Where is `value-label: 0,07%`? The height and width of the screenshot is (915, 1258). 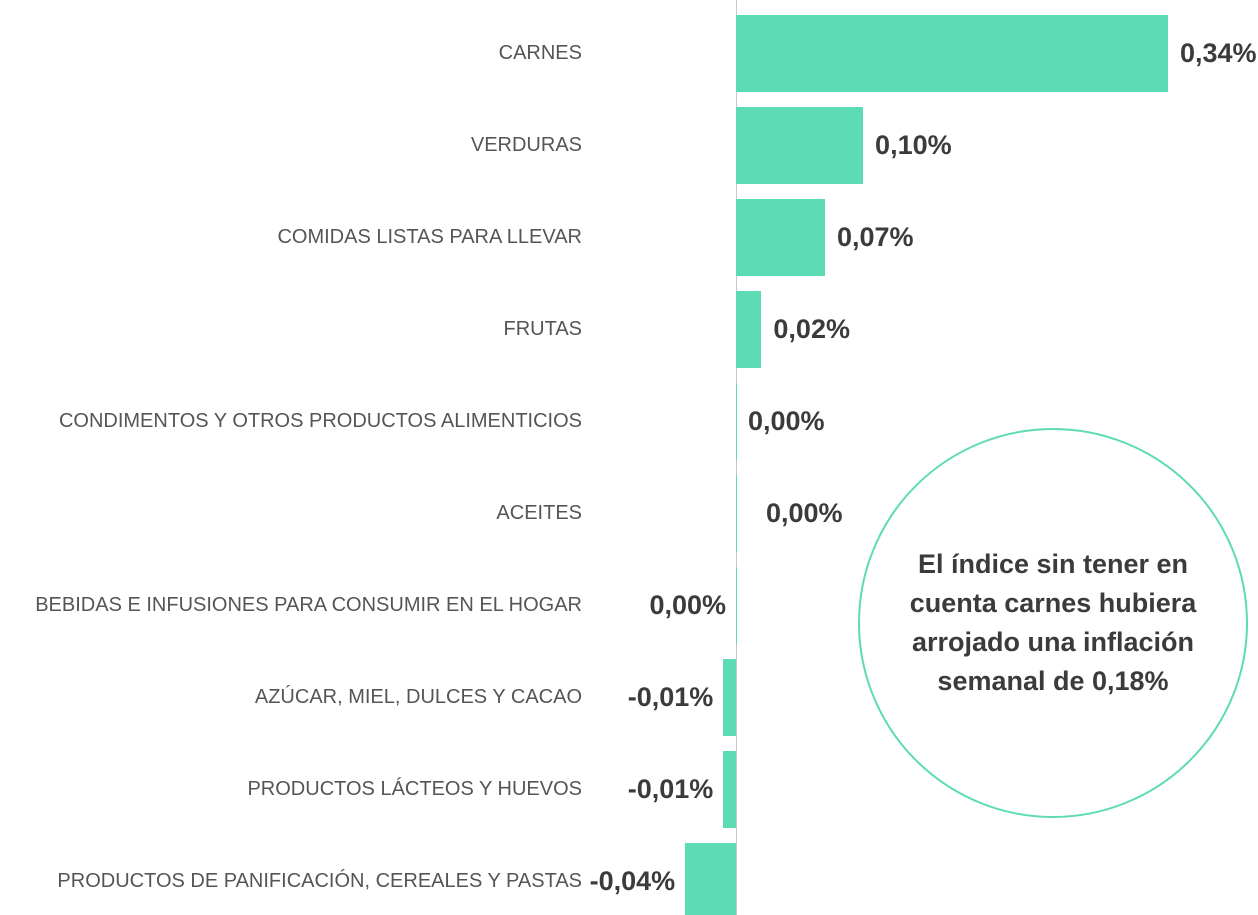
value-label: 0,07% is located at coordinates (875, 236).